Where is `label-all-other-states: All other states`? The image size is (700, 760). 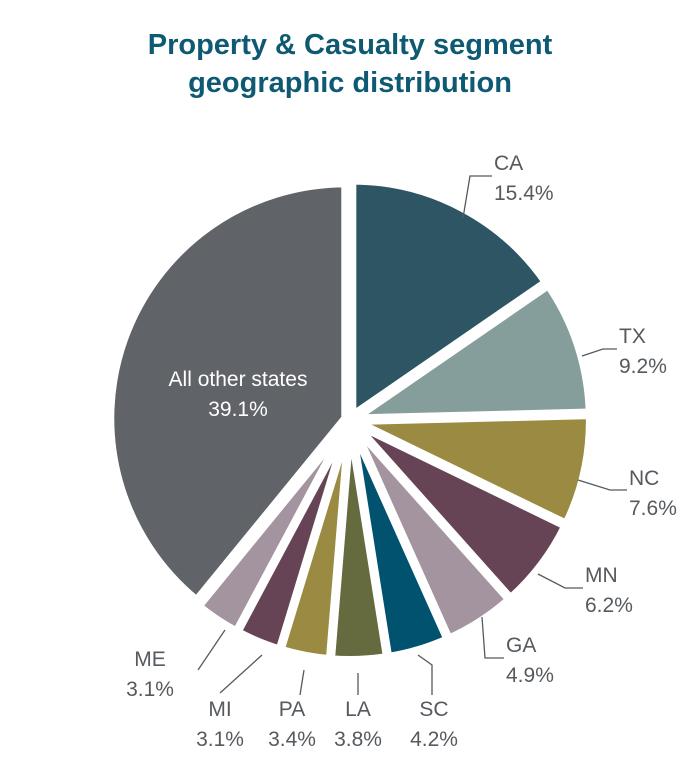 label-all-other-states: All other states is located at coordinates (238, 379).